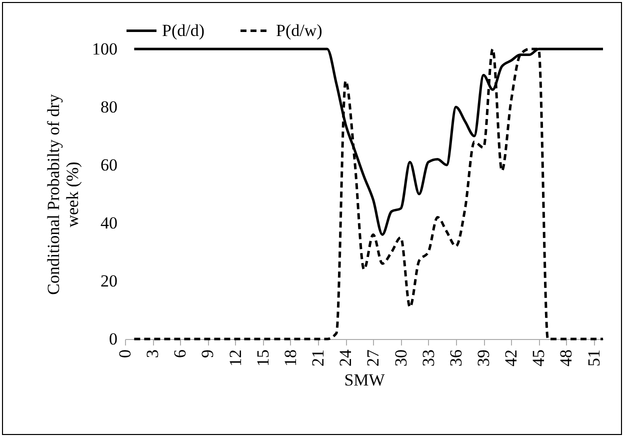 This screenshot has height=439, width=626. Describe the element at coordinates (566, 358) in the screenshot. I see `x-tick-label: 48` at that location.